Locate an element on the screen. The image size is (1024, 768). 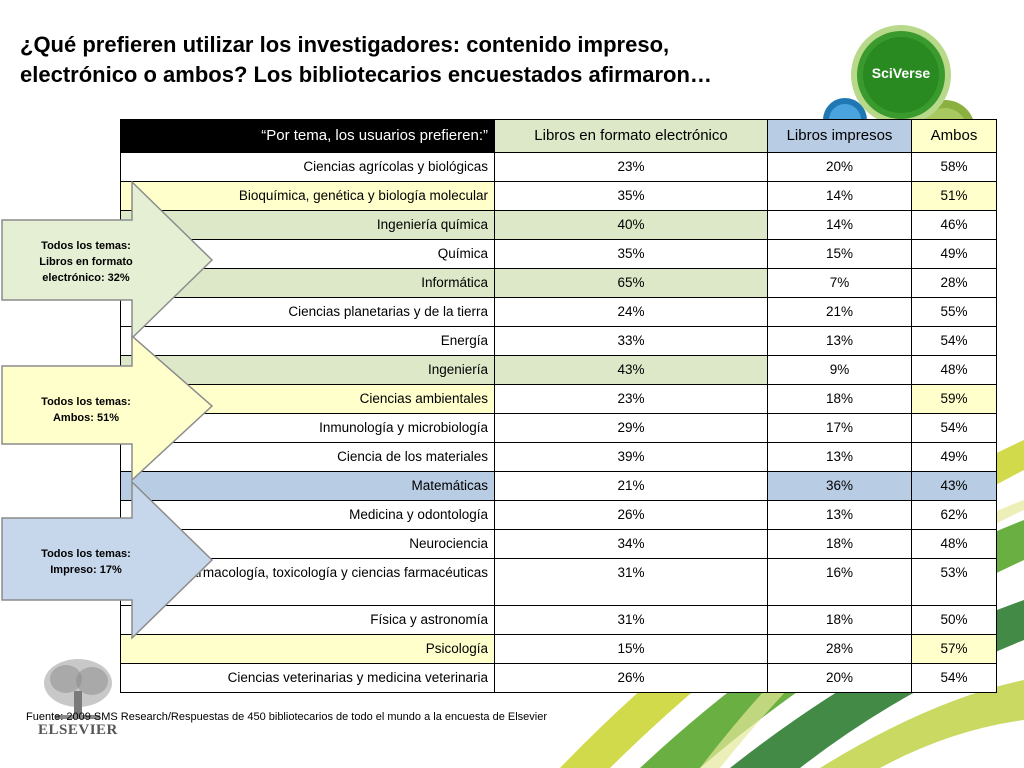
table-row: Física y astronomía 31% 18% 50% is located at coordinates (558, 620).